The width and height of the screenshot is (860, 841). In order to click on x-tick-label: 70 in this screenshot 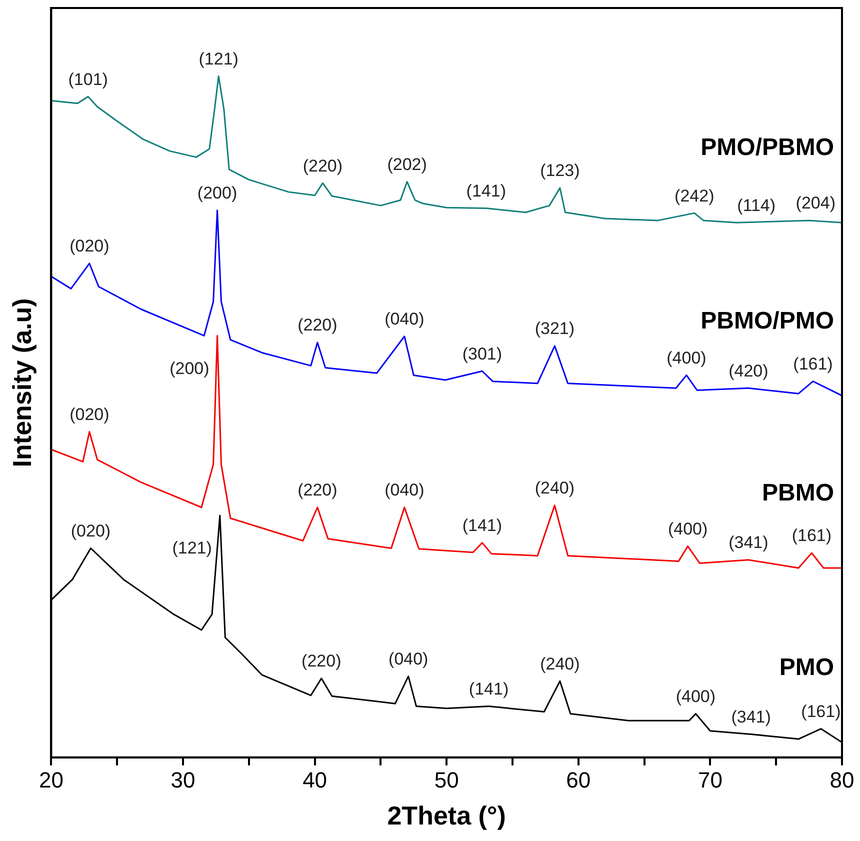, I will do `click(710, 780)`.